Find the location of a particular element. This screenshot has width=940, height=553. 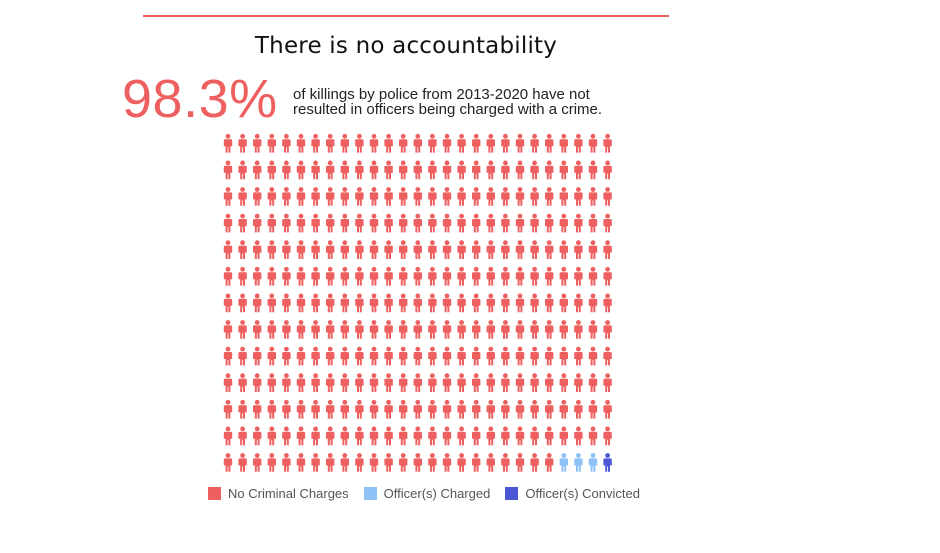

legend-swatch-no-charges is located at coordinates (214, 493).